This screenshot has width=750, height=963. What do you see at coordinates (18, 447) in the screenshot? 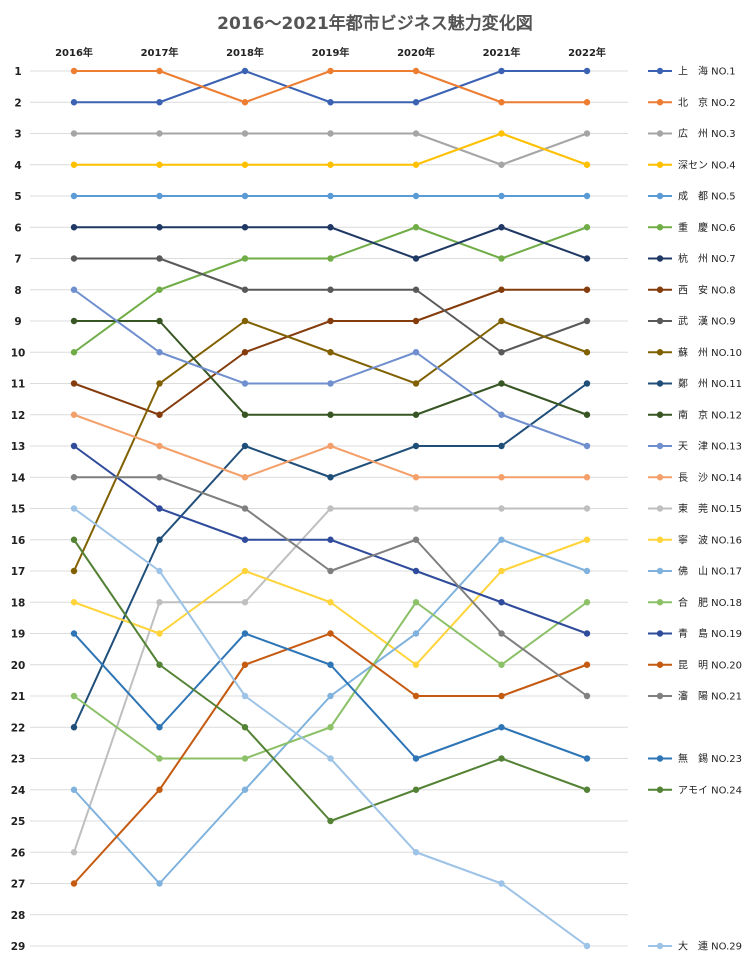
I see `y-tick-label: 13` at bounding box center [18, 447].